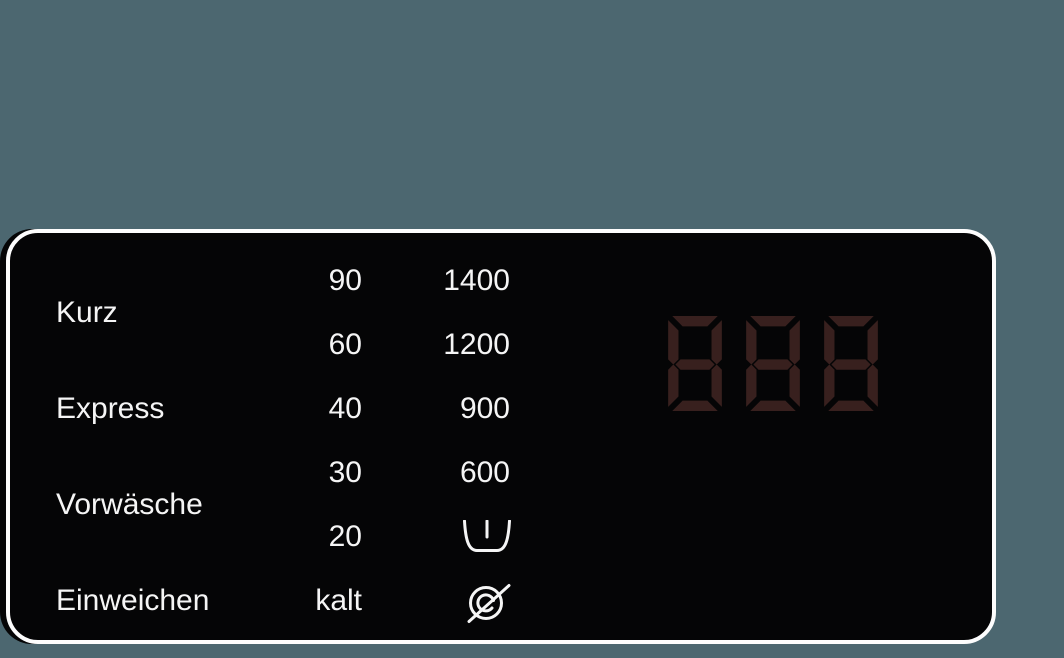 The height and width of the screenshot is (658, 1064). Describe the element at coordinates (338, 600) in the screenshot. I see `temperature-option-kalt: kalt` at that location.